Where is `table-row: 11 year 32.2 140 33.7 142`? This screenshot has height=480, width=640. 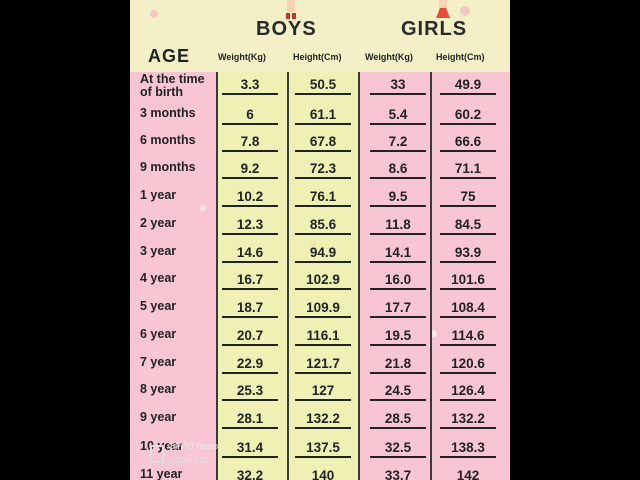 table-row: 11 year 32.2 140 33.7 142 is located at coordinates (320, 471).